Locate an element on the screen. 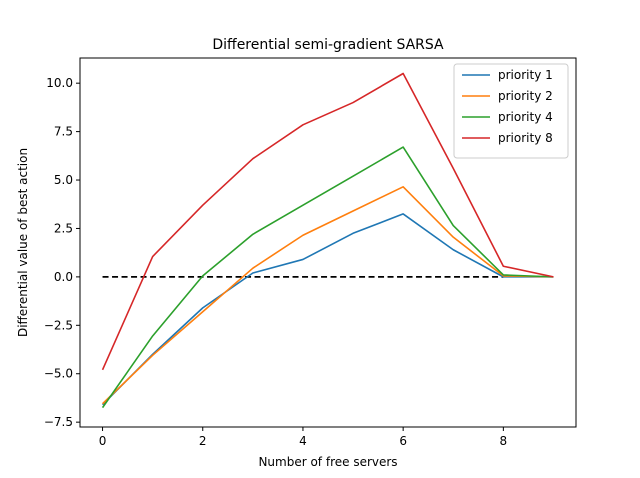 The width and height of the screenshot is (640, 478). y-tick-label: 0.0 is located at coordinates (63, 277).